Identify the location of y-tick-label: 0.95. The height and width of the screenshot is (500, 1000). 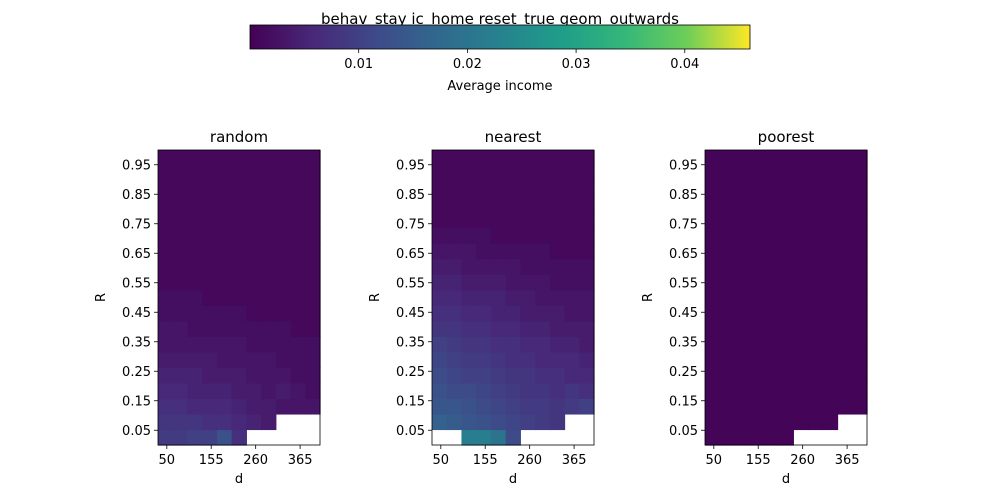
(136, 165).